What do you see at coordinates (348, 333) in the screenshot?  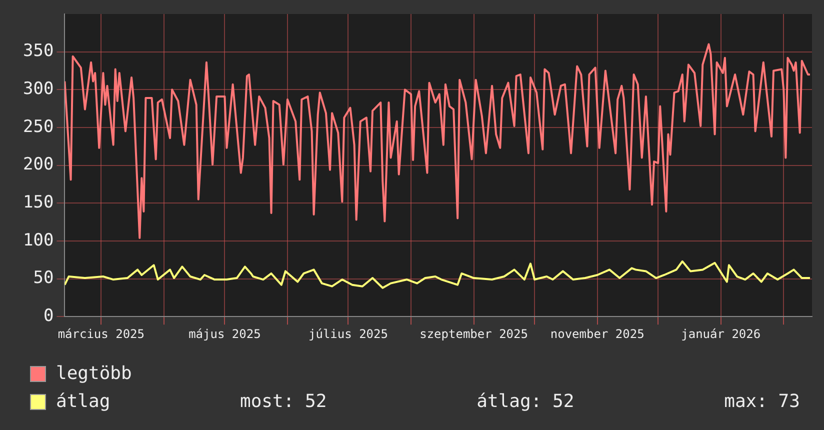 I see `x-tick-label: július 2025` at bounding box center [348, 333].